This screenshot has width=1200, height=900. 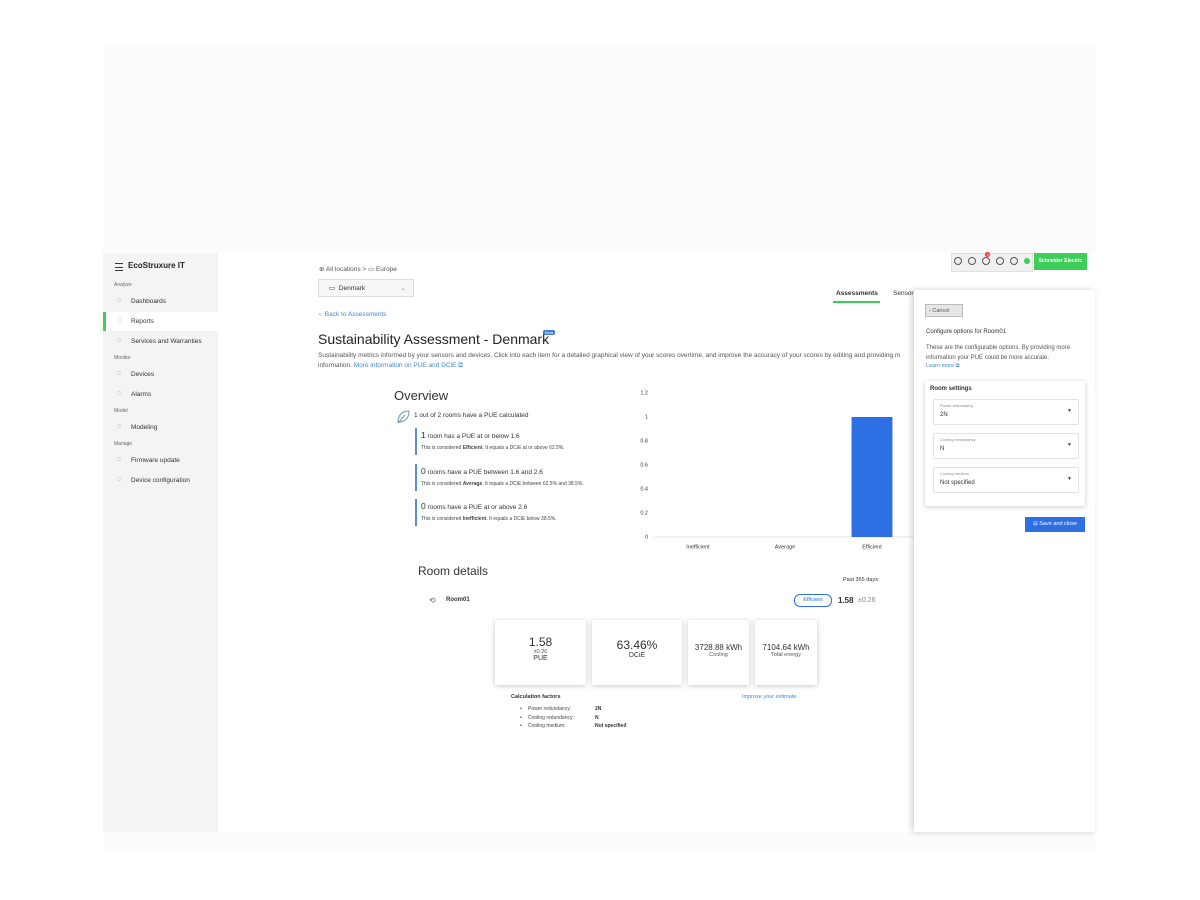 I want to click on breadcrumb-item: All locations, so click(x=343, y=269).